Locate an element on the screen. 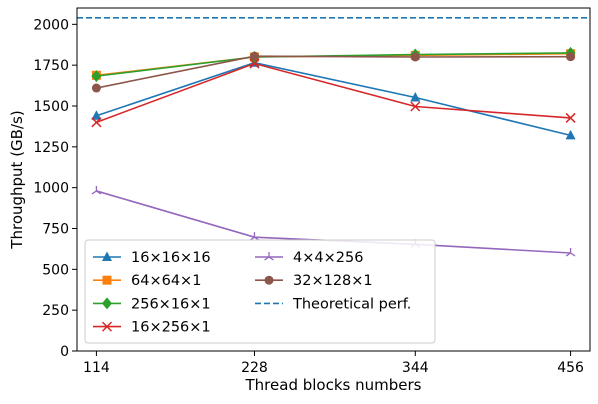  x-tick-label-1: 228 is located at coordinates (254, 368).